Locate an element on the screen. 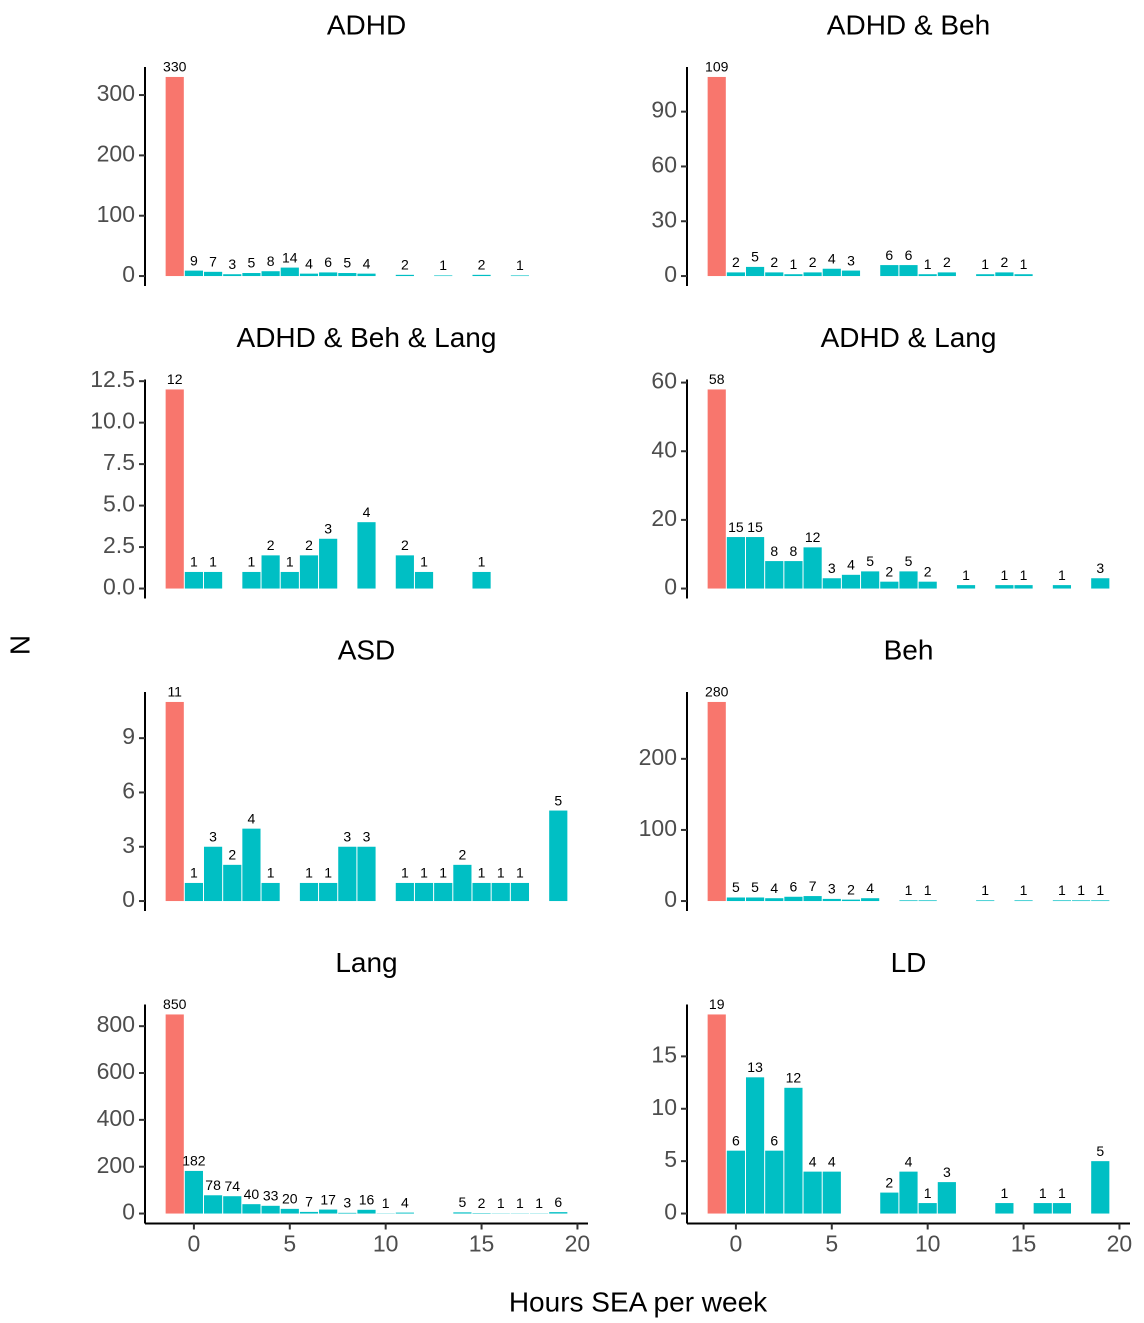 This screenshot has width=1144, height=1323. x-tick-label: 15 is located at coordinates (1024, 1244).